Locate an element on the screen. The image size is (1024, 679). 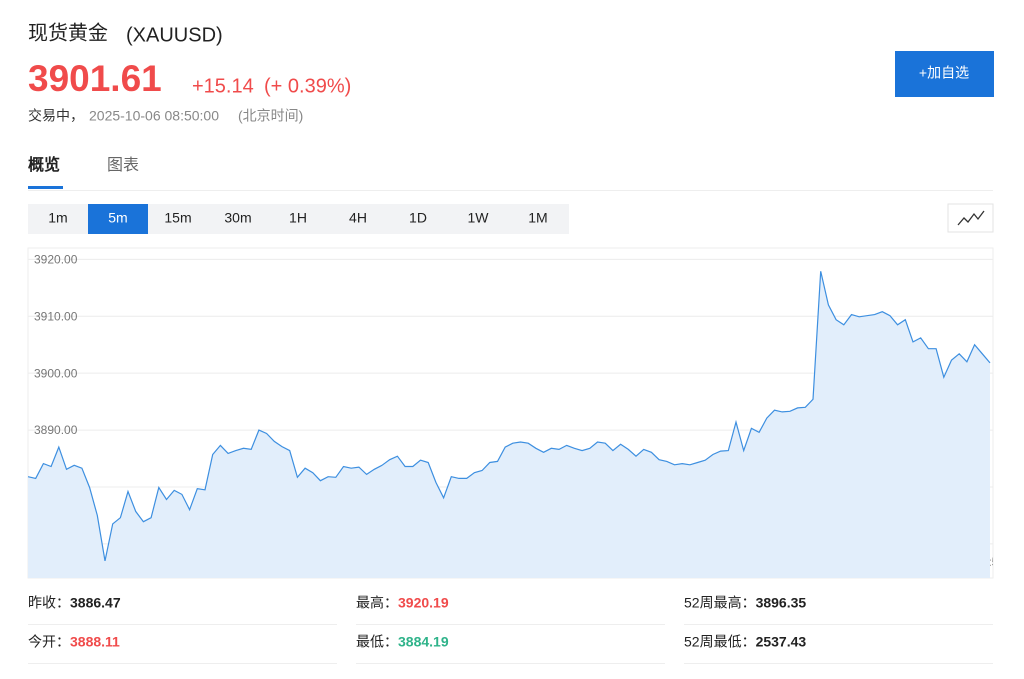
interval: 15m is located at coordinates (177, 218).